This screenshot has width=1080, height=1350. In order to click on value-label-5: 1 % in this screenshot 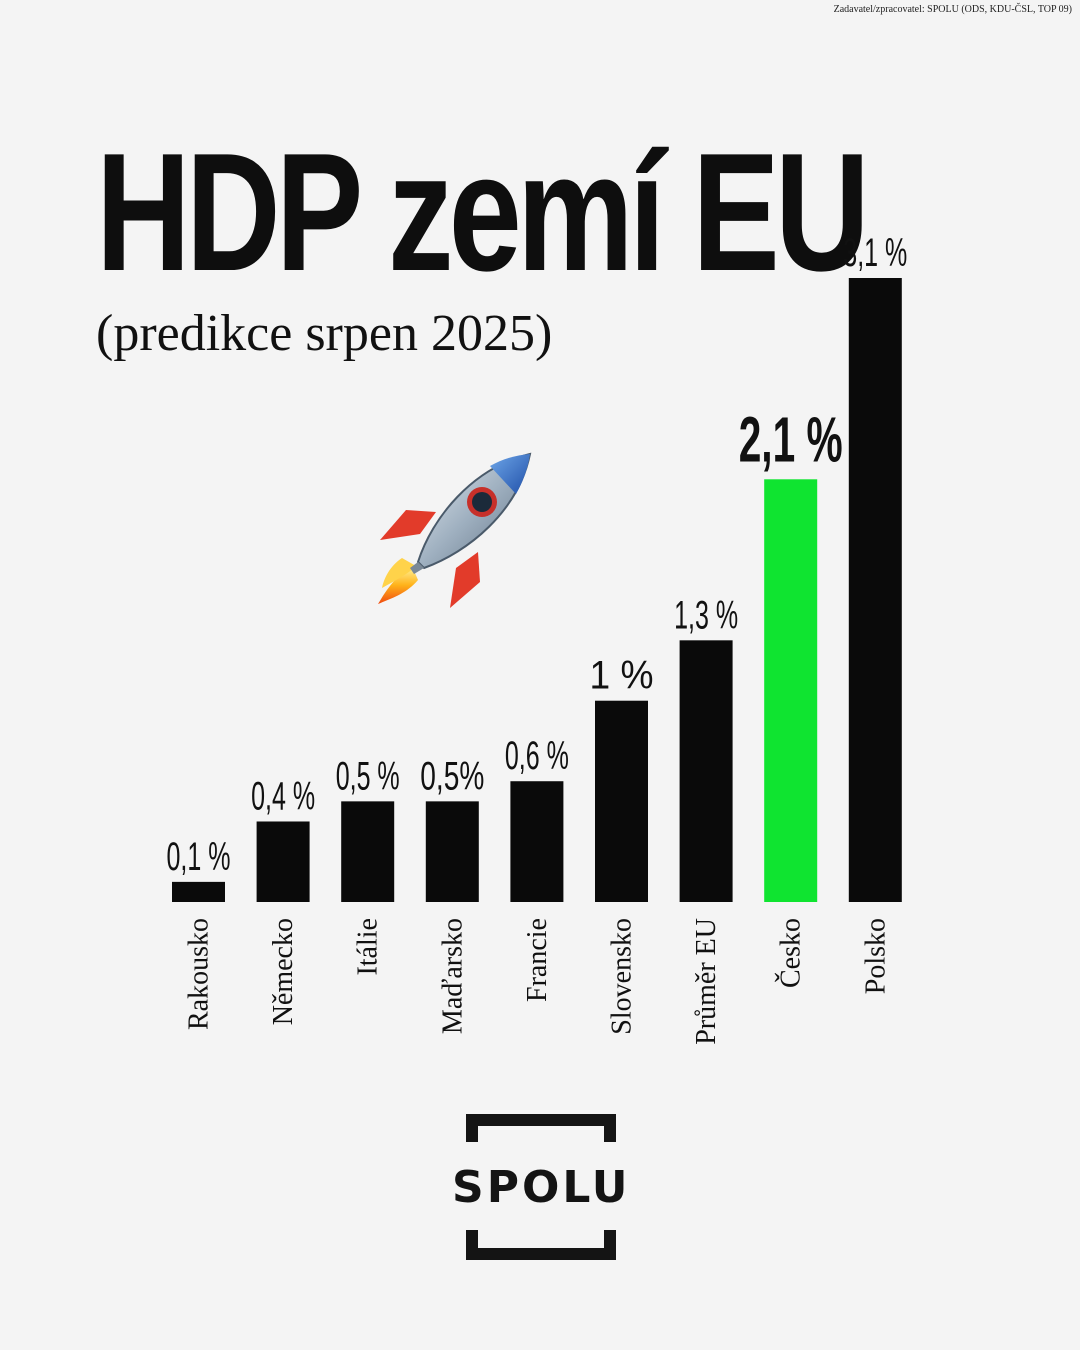, I will do `click(622, 676)`.